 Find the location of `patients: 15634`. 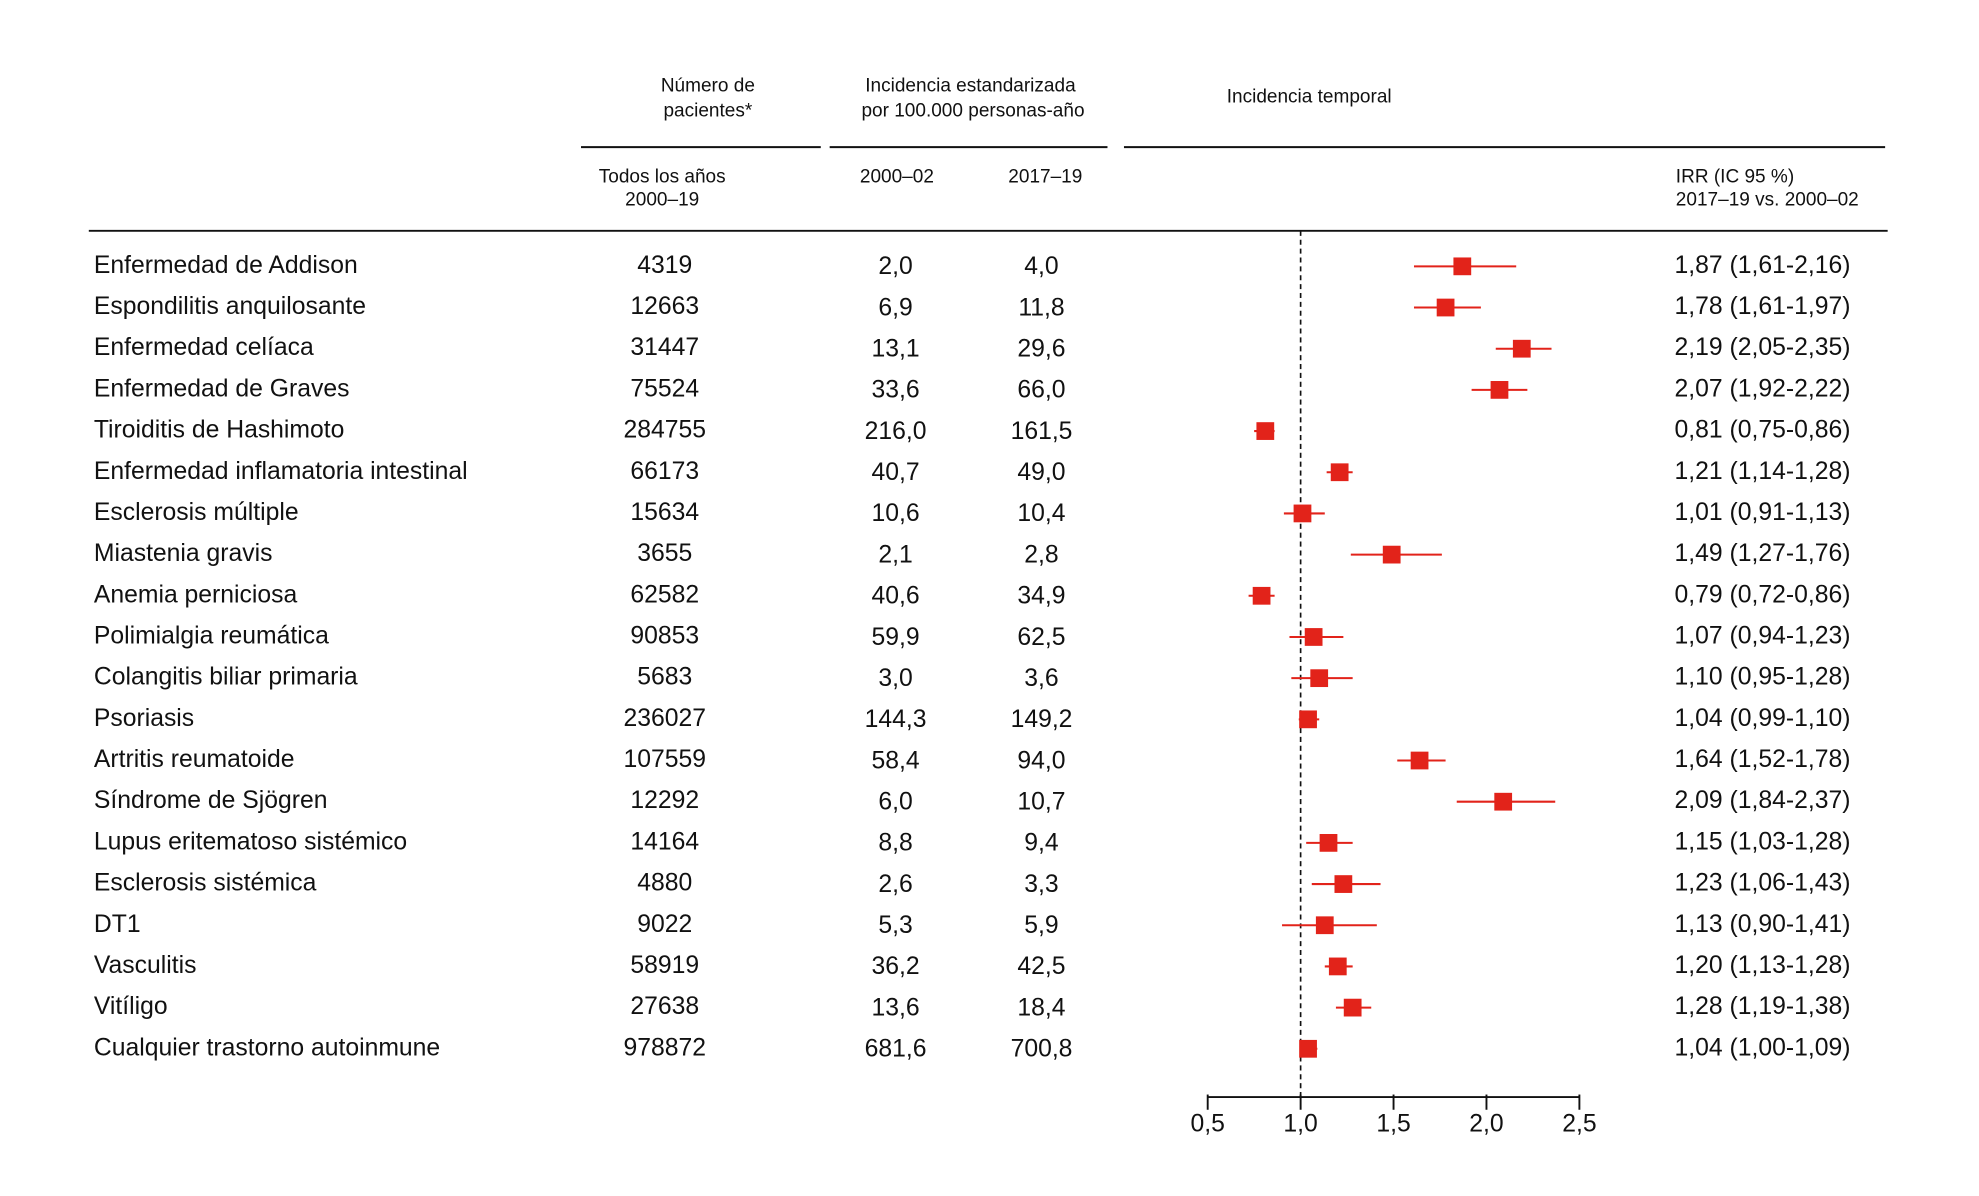

patients: 15634 is located at coordinates (664, 512).